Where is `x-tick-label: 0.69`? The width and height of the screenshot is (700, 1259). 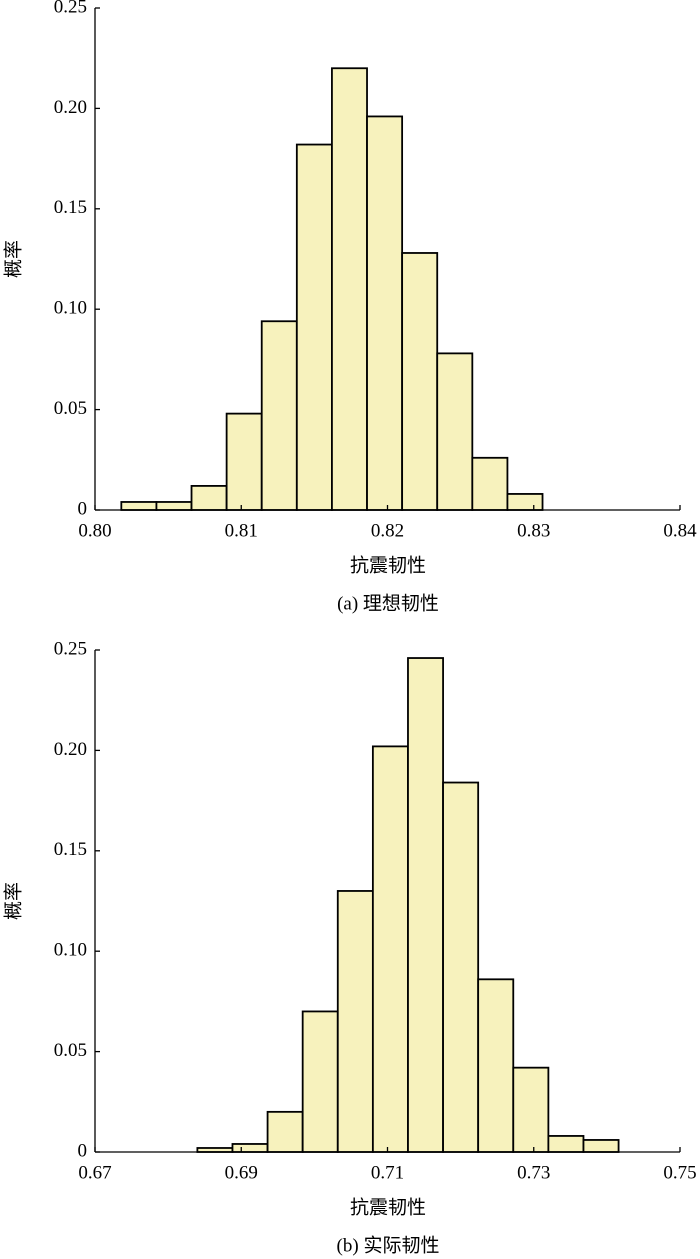 x-tick-label: 0.69 is located at coordinates (241, 1172).